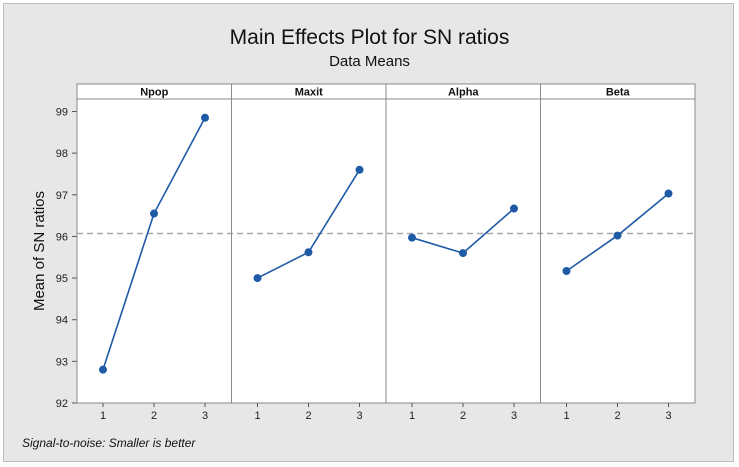 Image resolution: width=739 pixels, height=467 pixels. What do you see at coordinates (369, 37) in the screenshot?
I see `chart-title: Main Effects Plot for SN ratios` at bounding box center [369, 37].